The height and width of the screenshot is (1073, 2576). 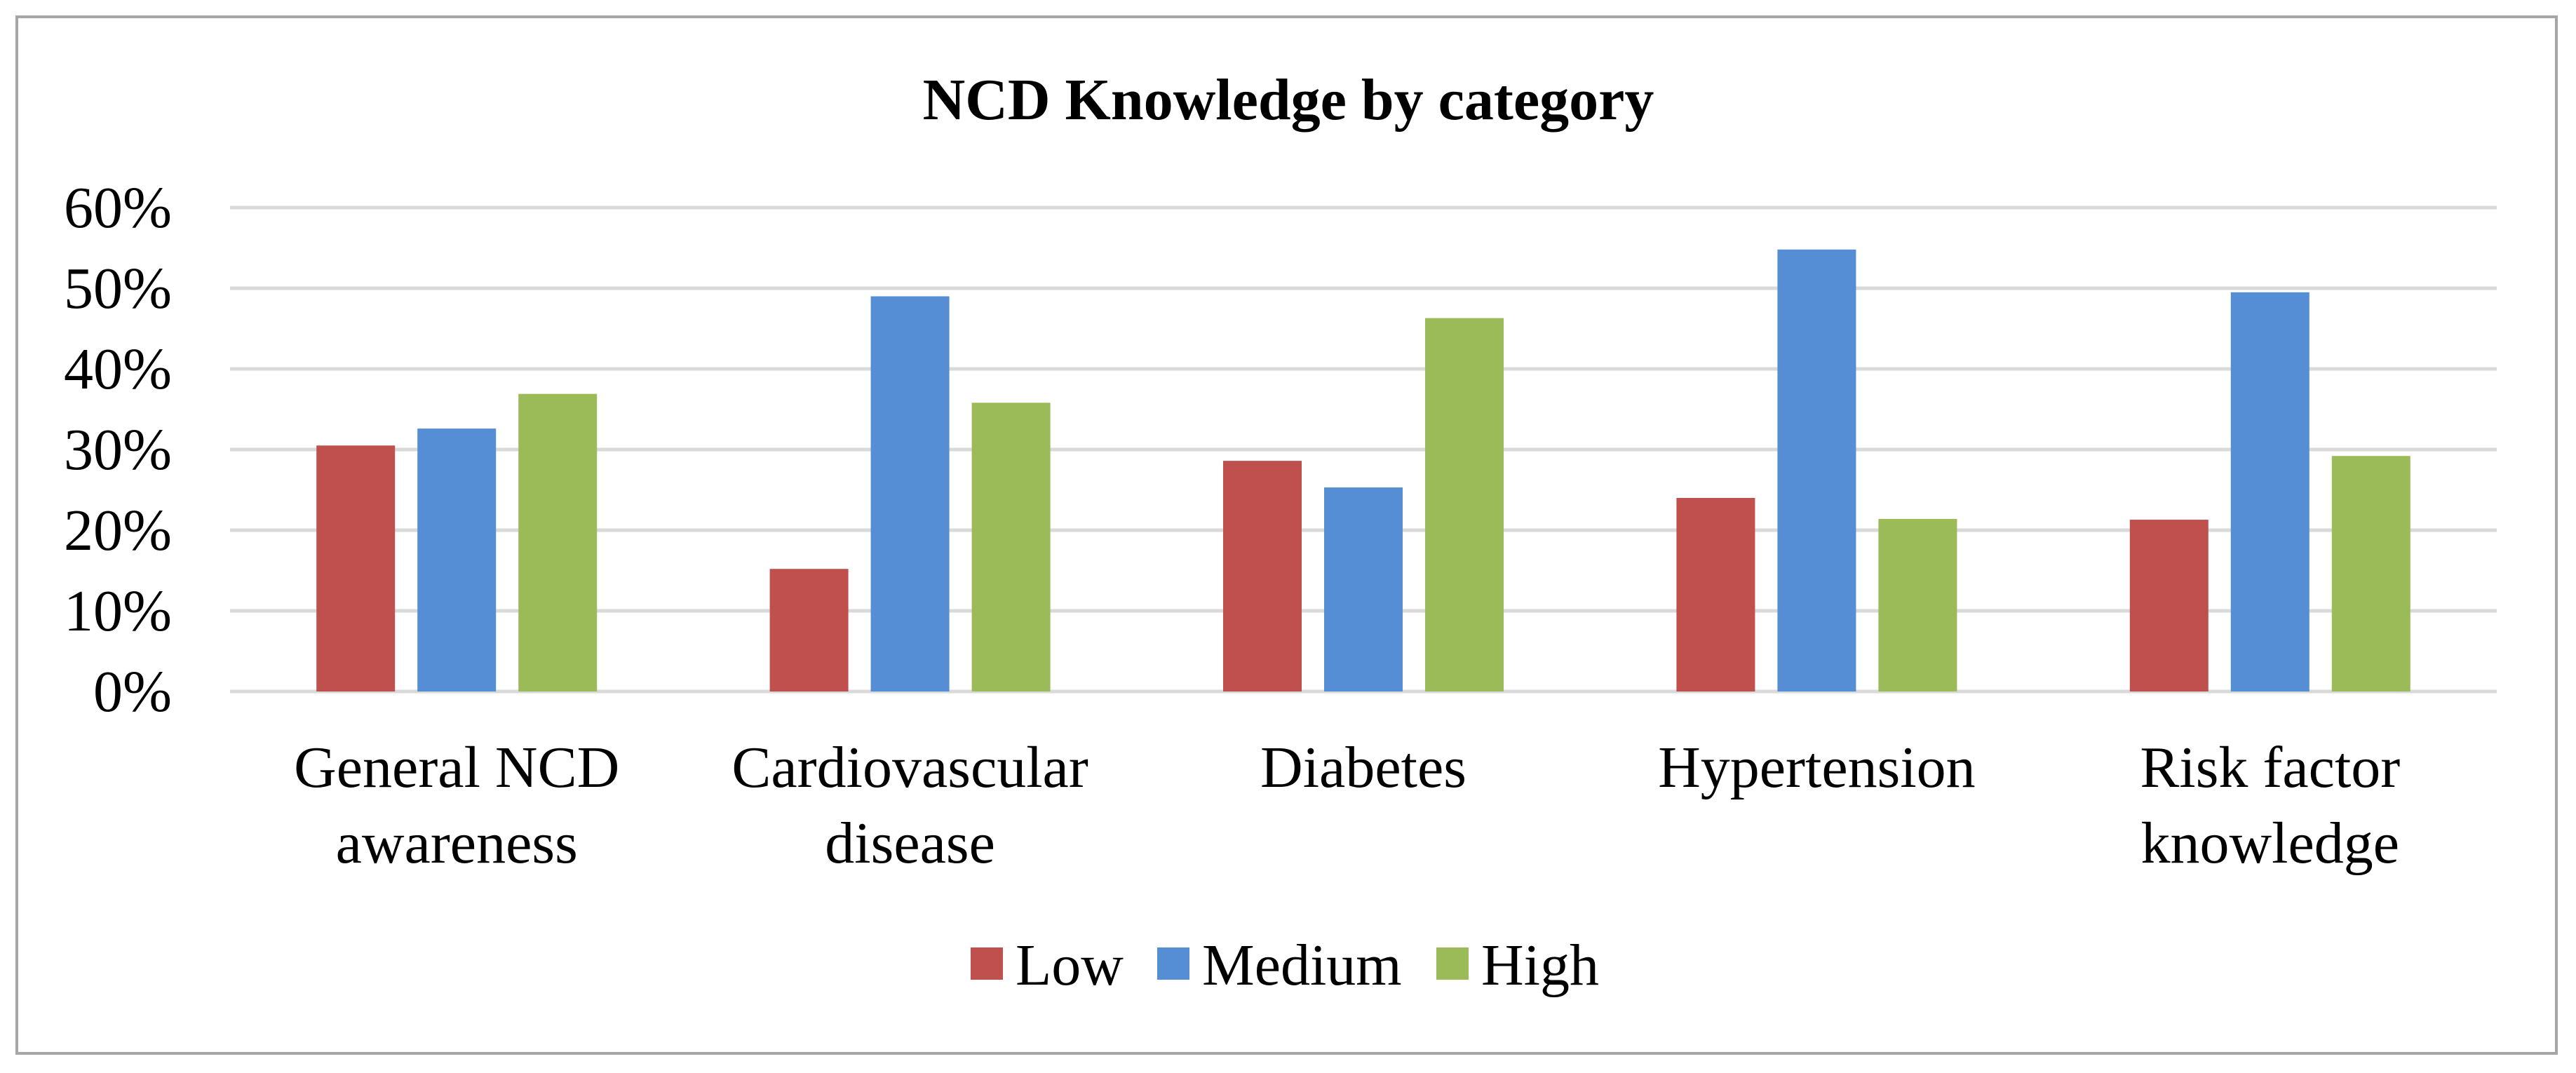 I want to click on legend-label-high: High, so click(x=1540, y=965).